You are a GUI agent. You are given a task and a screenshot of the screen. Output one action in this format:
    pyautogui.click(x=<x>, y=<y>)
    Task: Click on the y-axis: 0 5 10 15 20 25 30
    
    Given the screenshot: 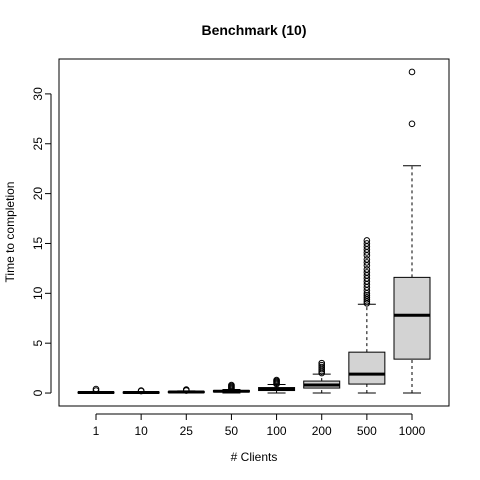 What is the action you would take?
    pyautogui.click(x=41, y=241)
    